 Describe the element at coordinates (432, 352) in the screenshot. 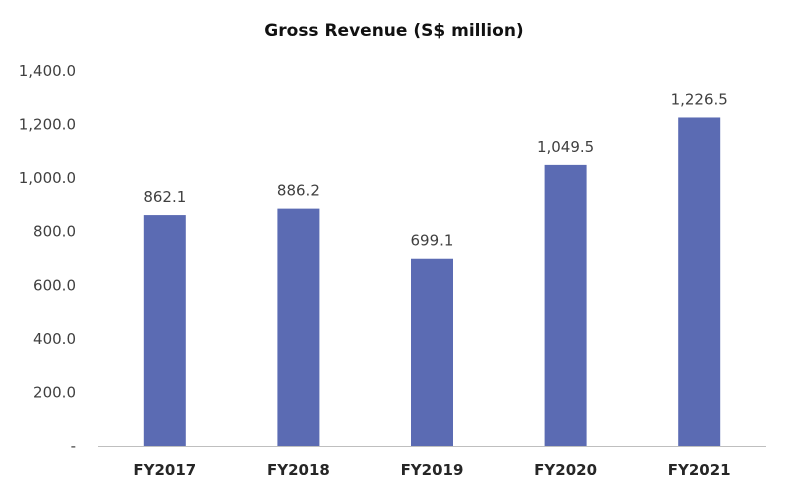

I see `bar-fy2019` at that location.